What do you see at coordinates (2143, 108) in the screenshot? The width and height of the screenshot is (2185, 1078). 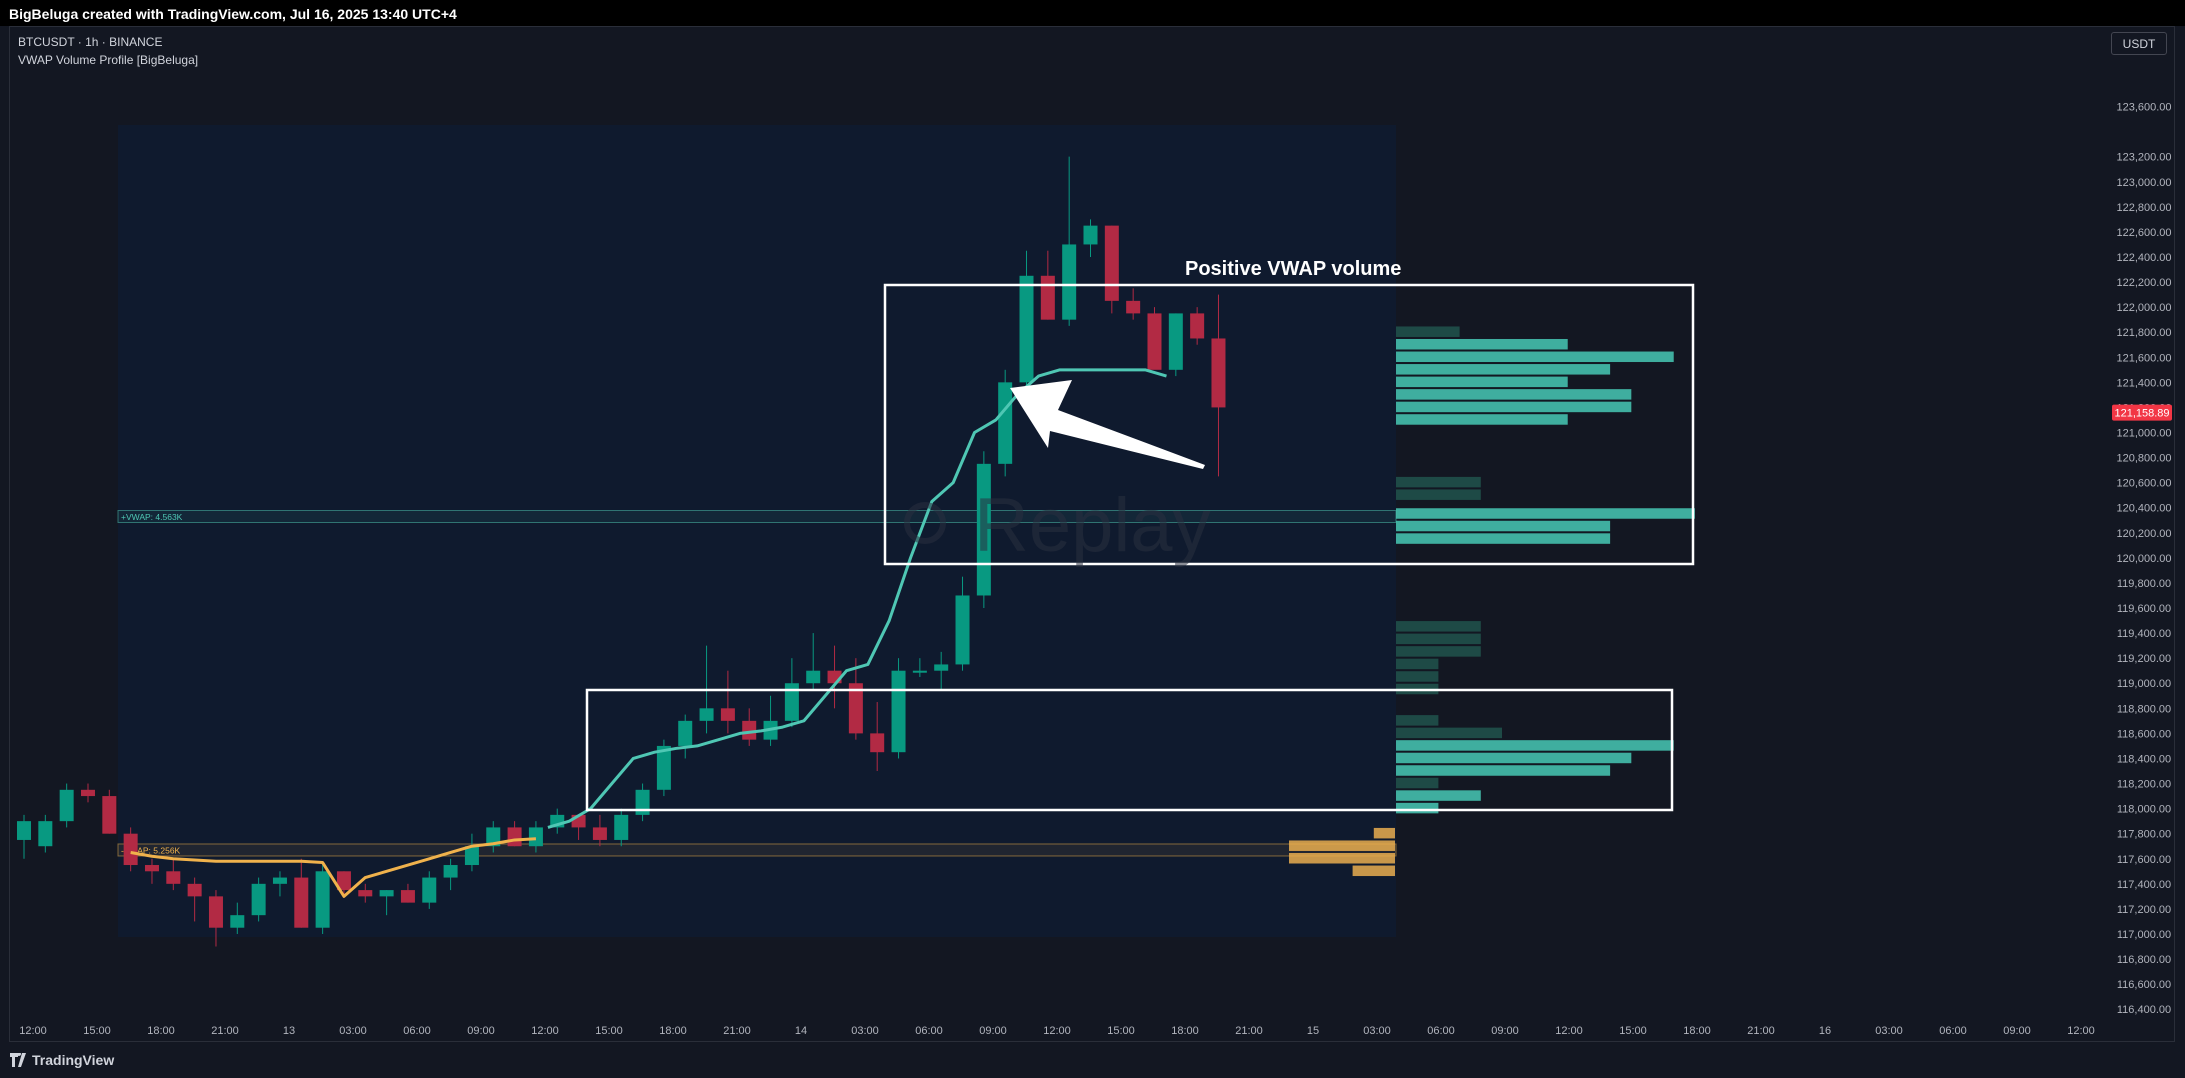 I see `y-tick-label: 123,600.00` at bounding box center [2143, 108].